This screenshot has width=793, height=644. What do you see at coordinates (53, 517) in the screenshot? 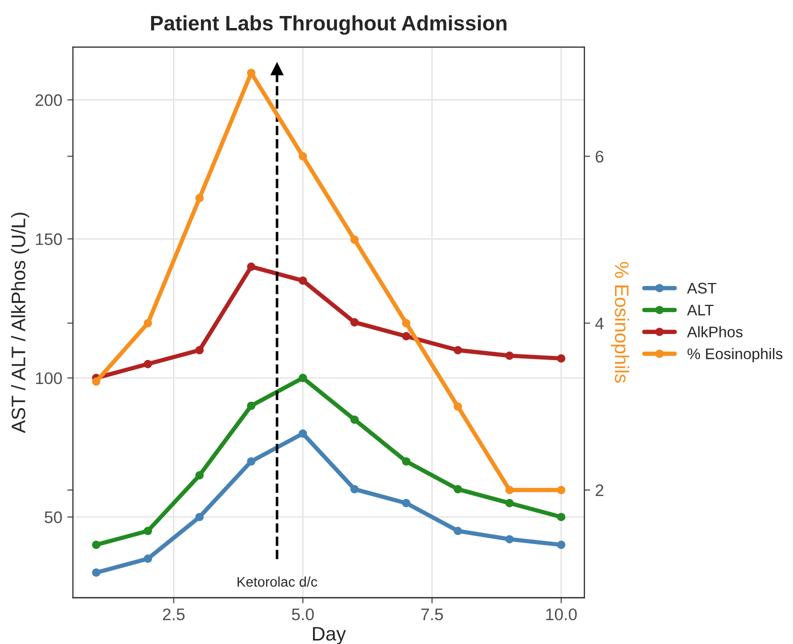
I see `y-tick-label: 50` at bounding box center [53, 517].